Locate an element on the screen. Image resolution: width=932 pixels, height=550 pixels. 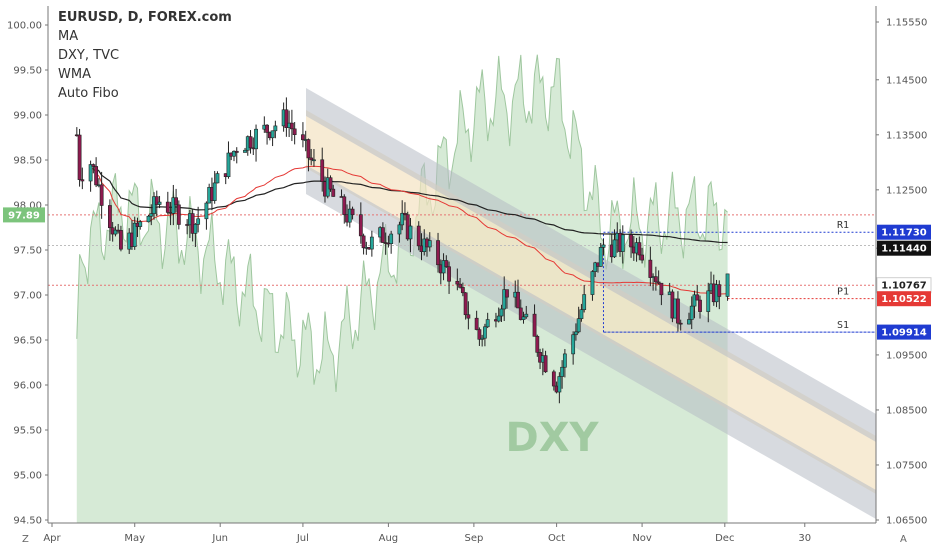
sma-price-badge: 1.11440 is located at coordinates (904, 249).